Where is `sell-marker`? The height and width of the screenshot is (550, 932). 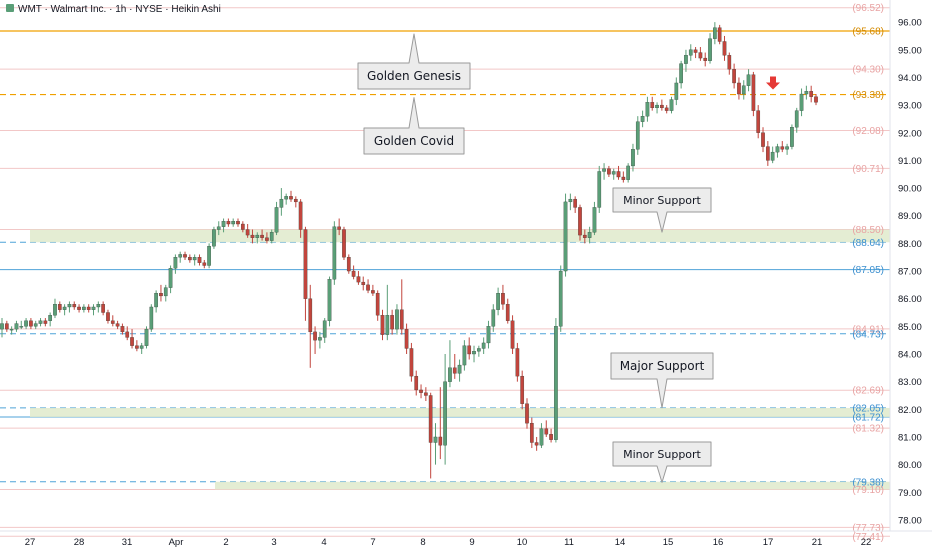
sell-marker is located at coordinates (773, 83).